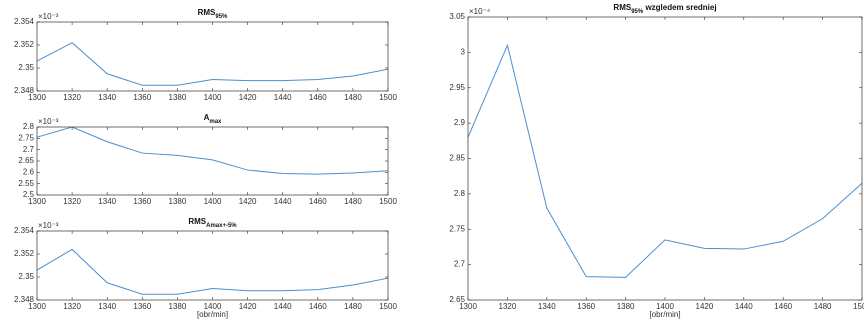 The image size is (864, 320). Describe the element at coordinates (207, 117) in the screenshot. I see `title-main: A` at that location.